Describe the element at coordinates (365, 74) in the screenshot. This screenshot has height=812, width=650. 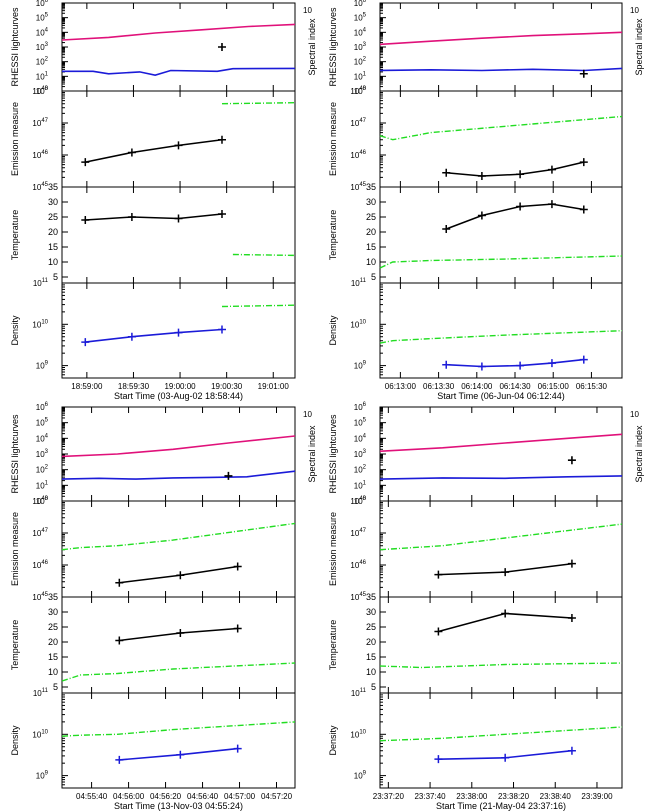
I see `tick-exponent: 1` at that location.